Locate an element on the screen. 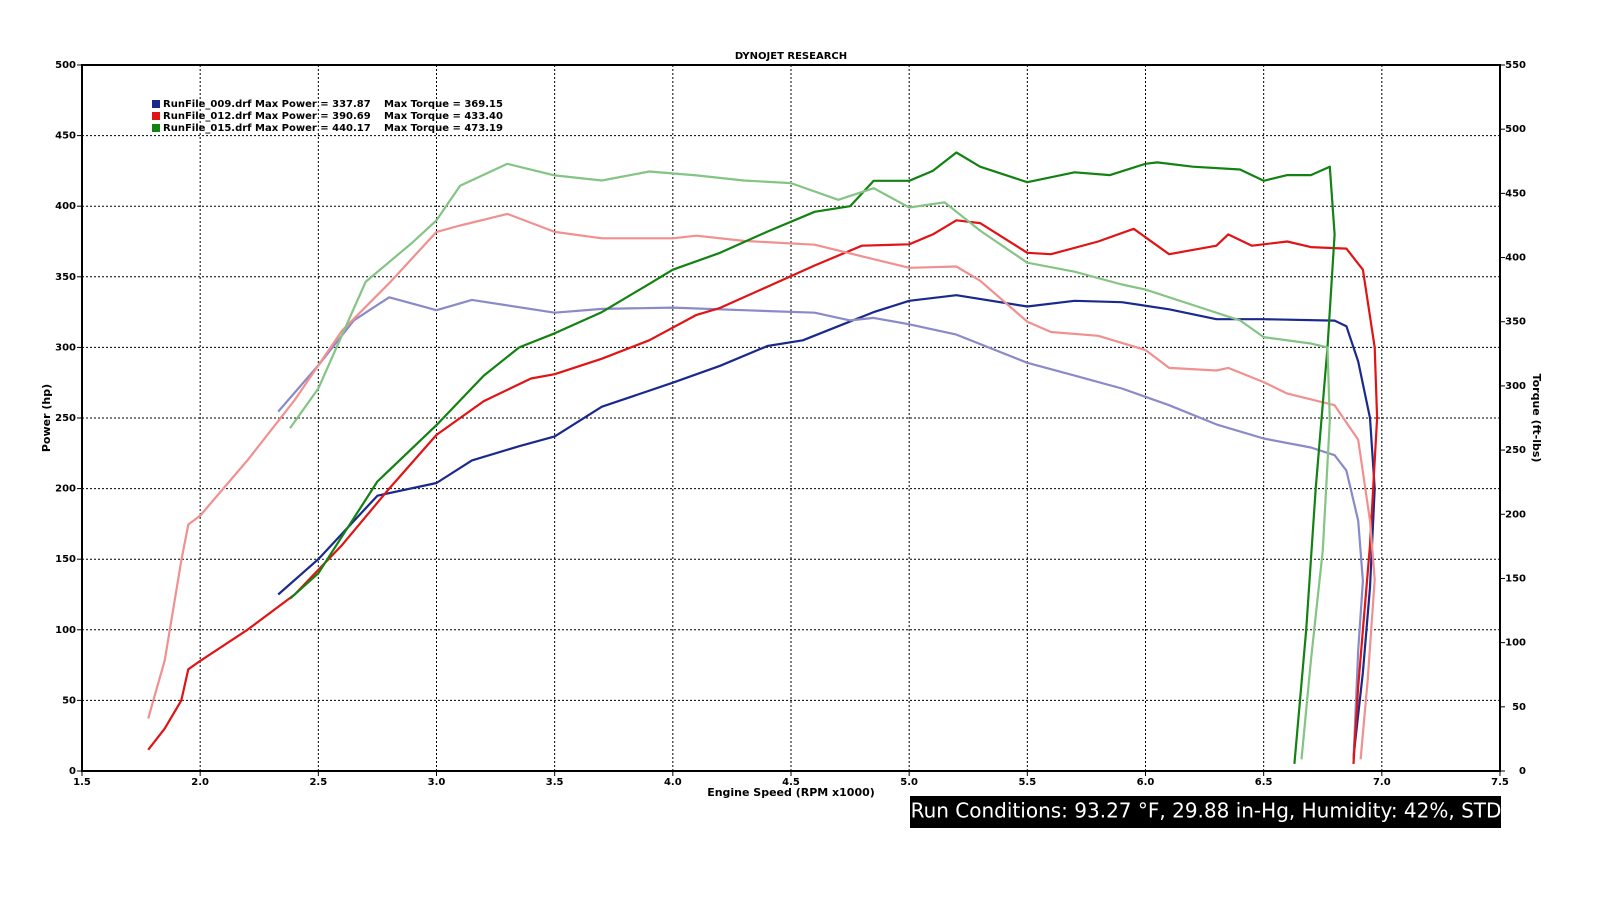 Image resolution: width=1600 pixels, height=899 pixels. y-tick-label: 250 is located at coordinates (65, 418).